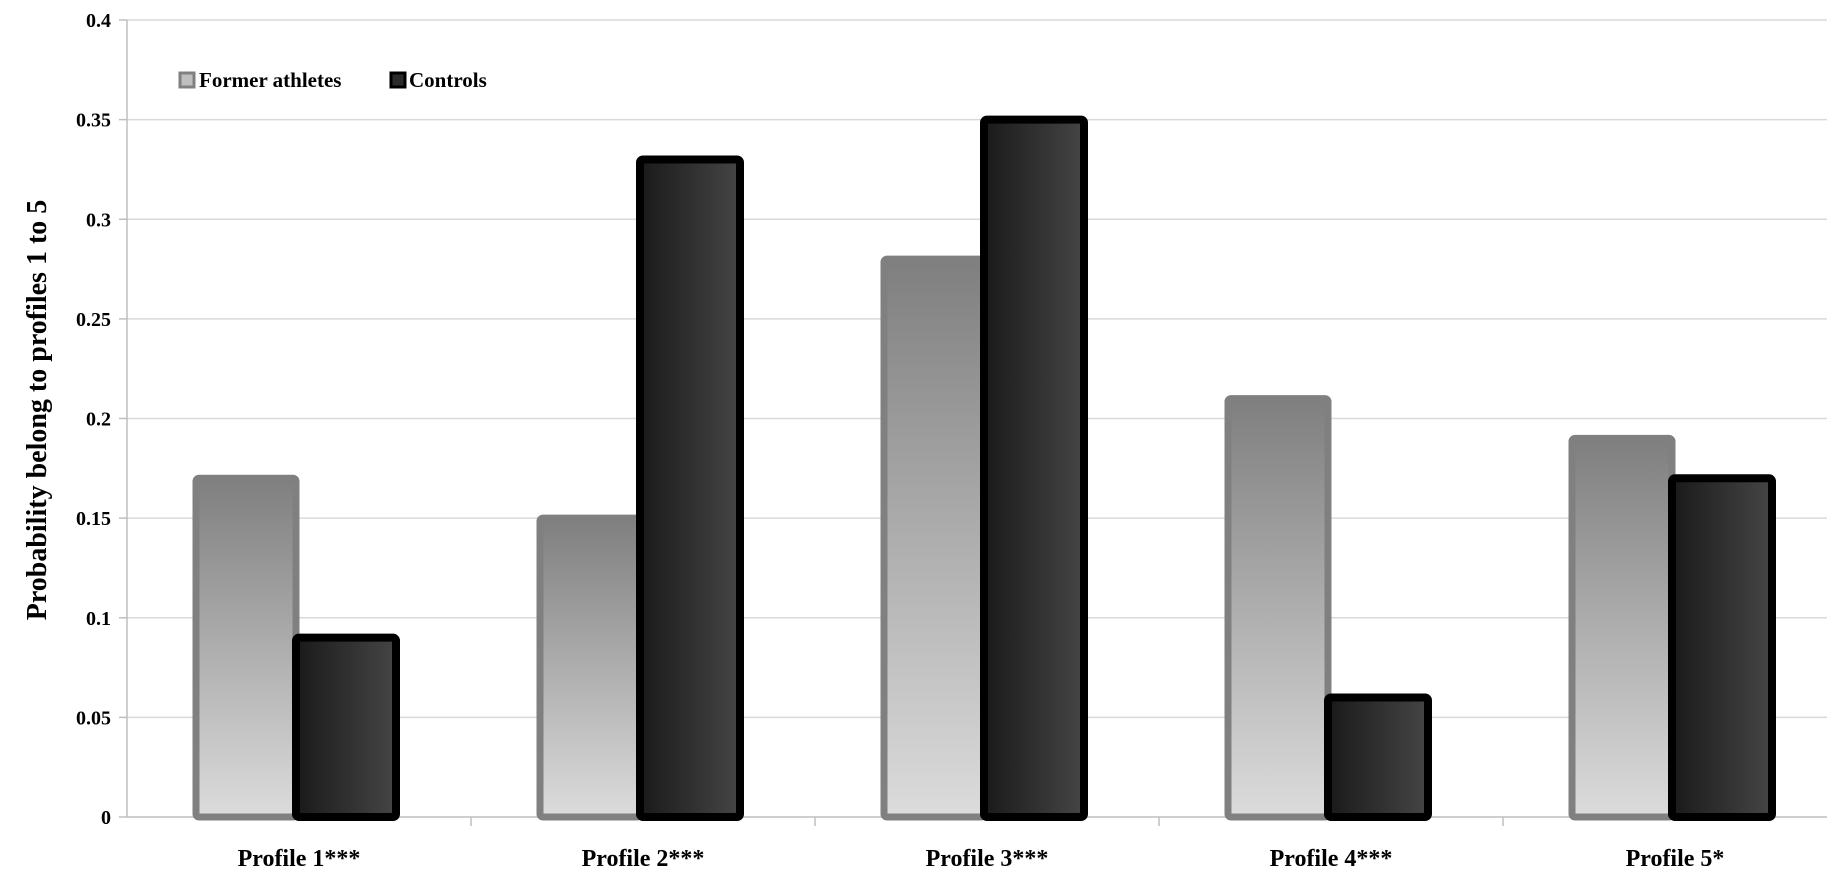 The width and height of the screenshot is (1827, 879). I want to click on legend-swatch-controls, so click(398, 80).